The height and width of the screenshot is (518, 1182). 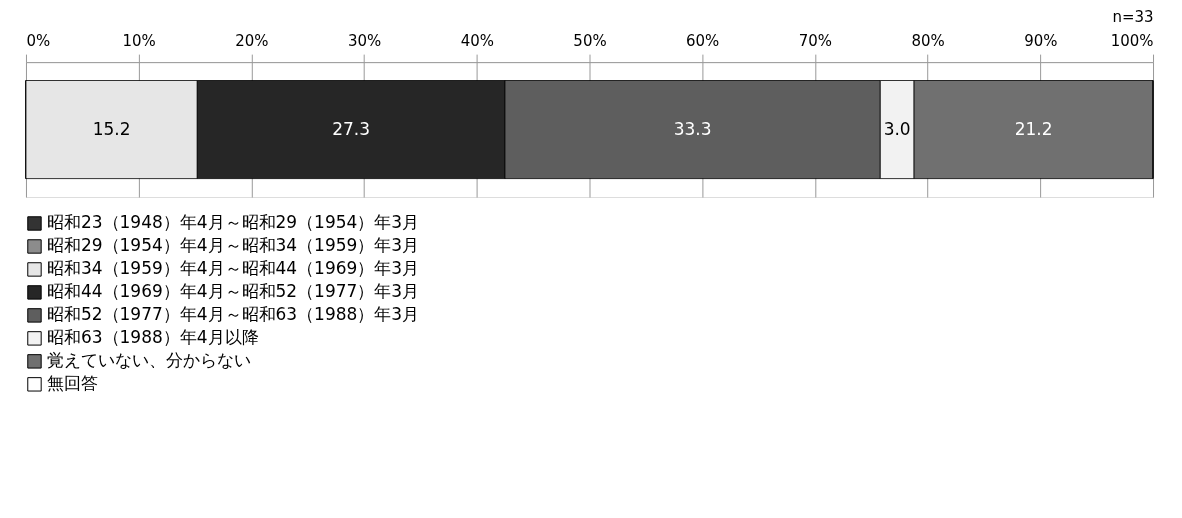 What do you see at coordinates (1033, 128) in the screenshot?
I see `data-label: 21.2` at bounding box center [1033, 128].